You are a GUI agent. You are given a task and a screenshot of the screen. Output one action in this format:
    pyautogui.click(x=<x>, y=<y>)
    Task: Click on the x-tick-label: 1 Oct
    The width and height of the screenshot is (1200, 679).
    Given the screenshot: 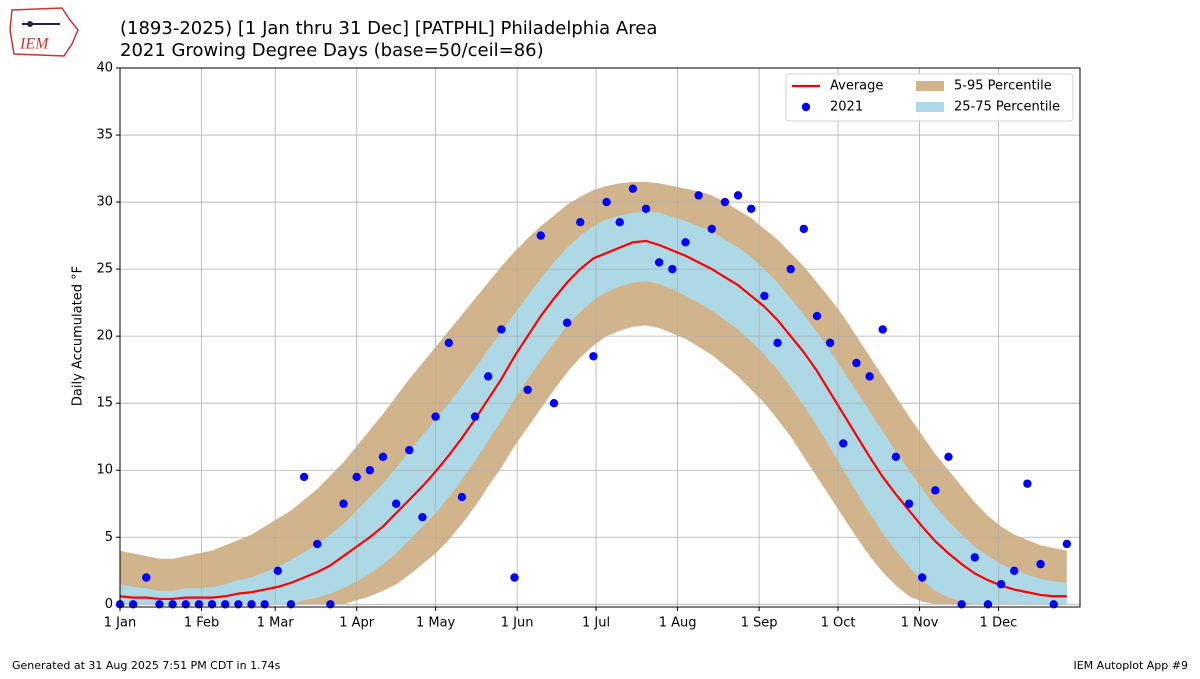 What is the action you would take?
    pyautogui.click(x=838, y=623)
    